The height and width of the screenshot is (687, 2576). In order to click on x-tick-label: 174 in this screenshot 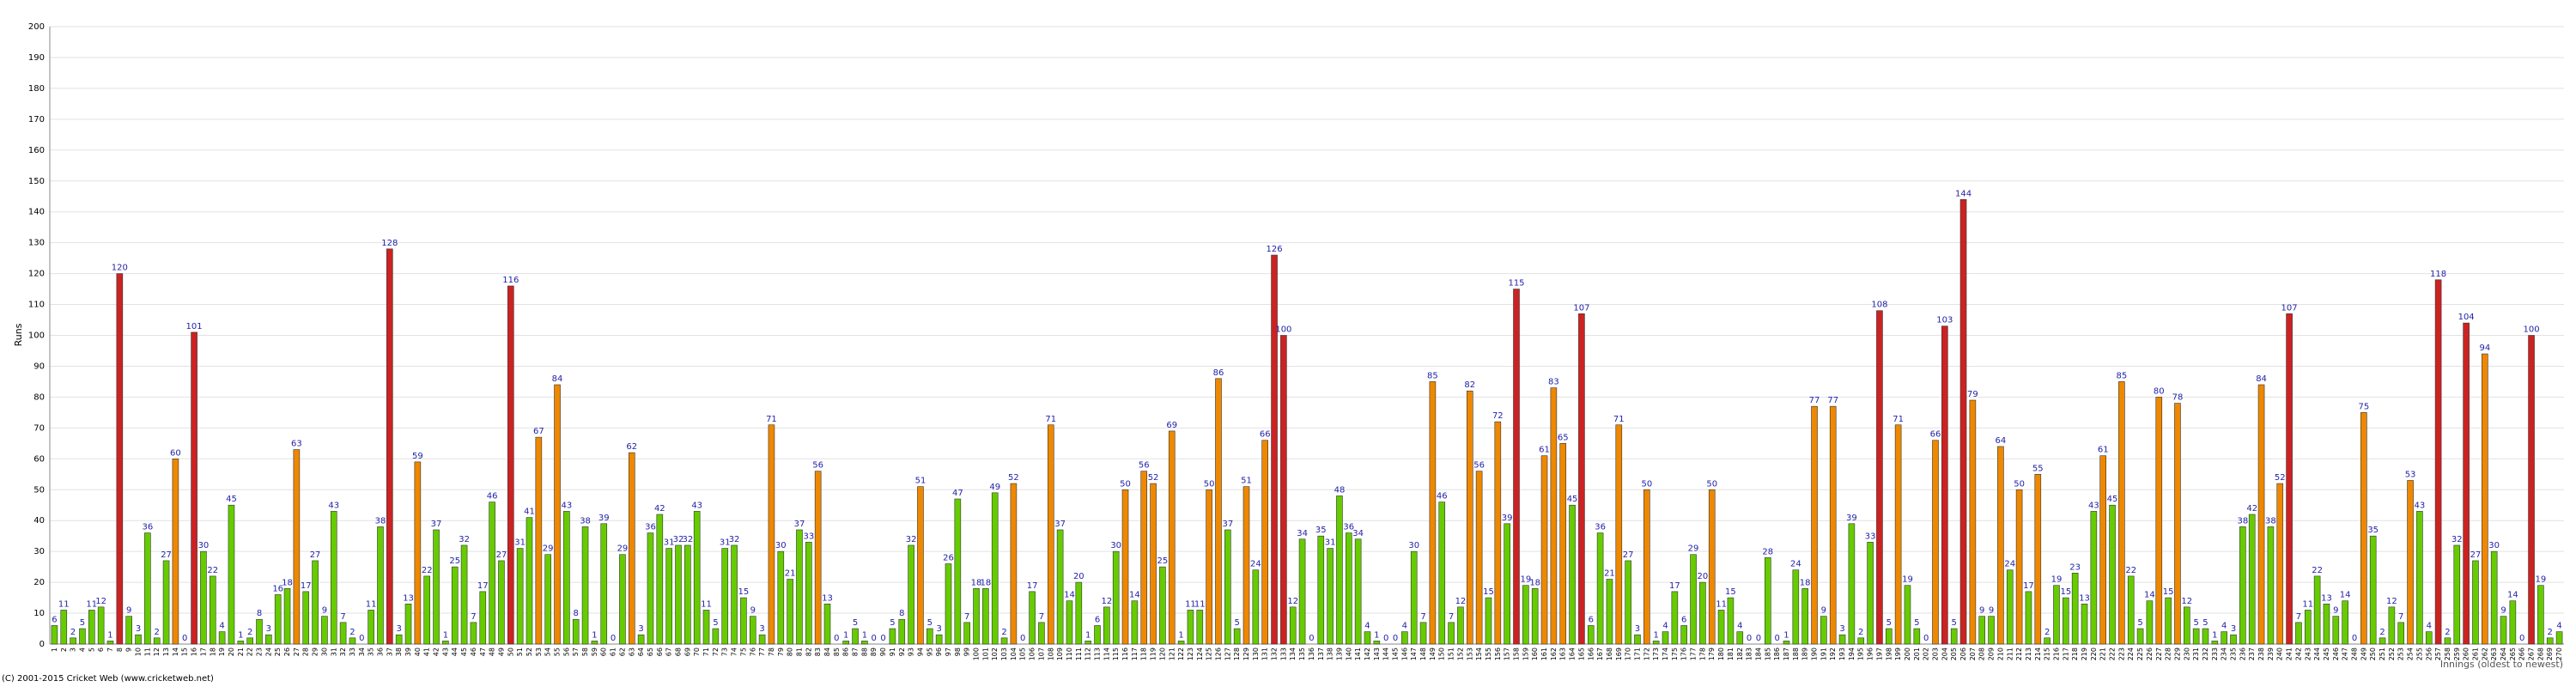, I will do `click(1665, 653)`.